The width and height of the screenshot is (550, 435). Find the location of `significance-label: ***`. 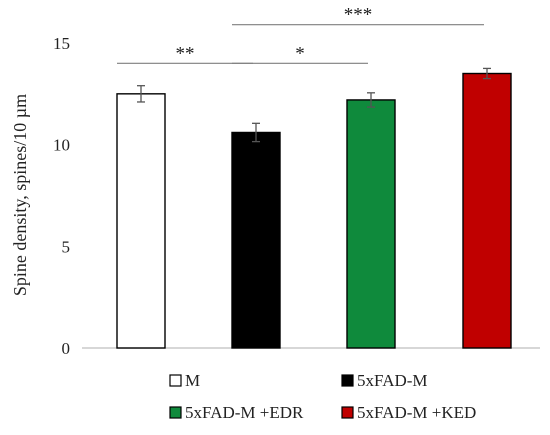

significance-label: *** is located at coordinates (358, 15).